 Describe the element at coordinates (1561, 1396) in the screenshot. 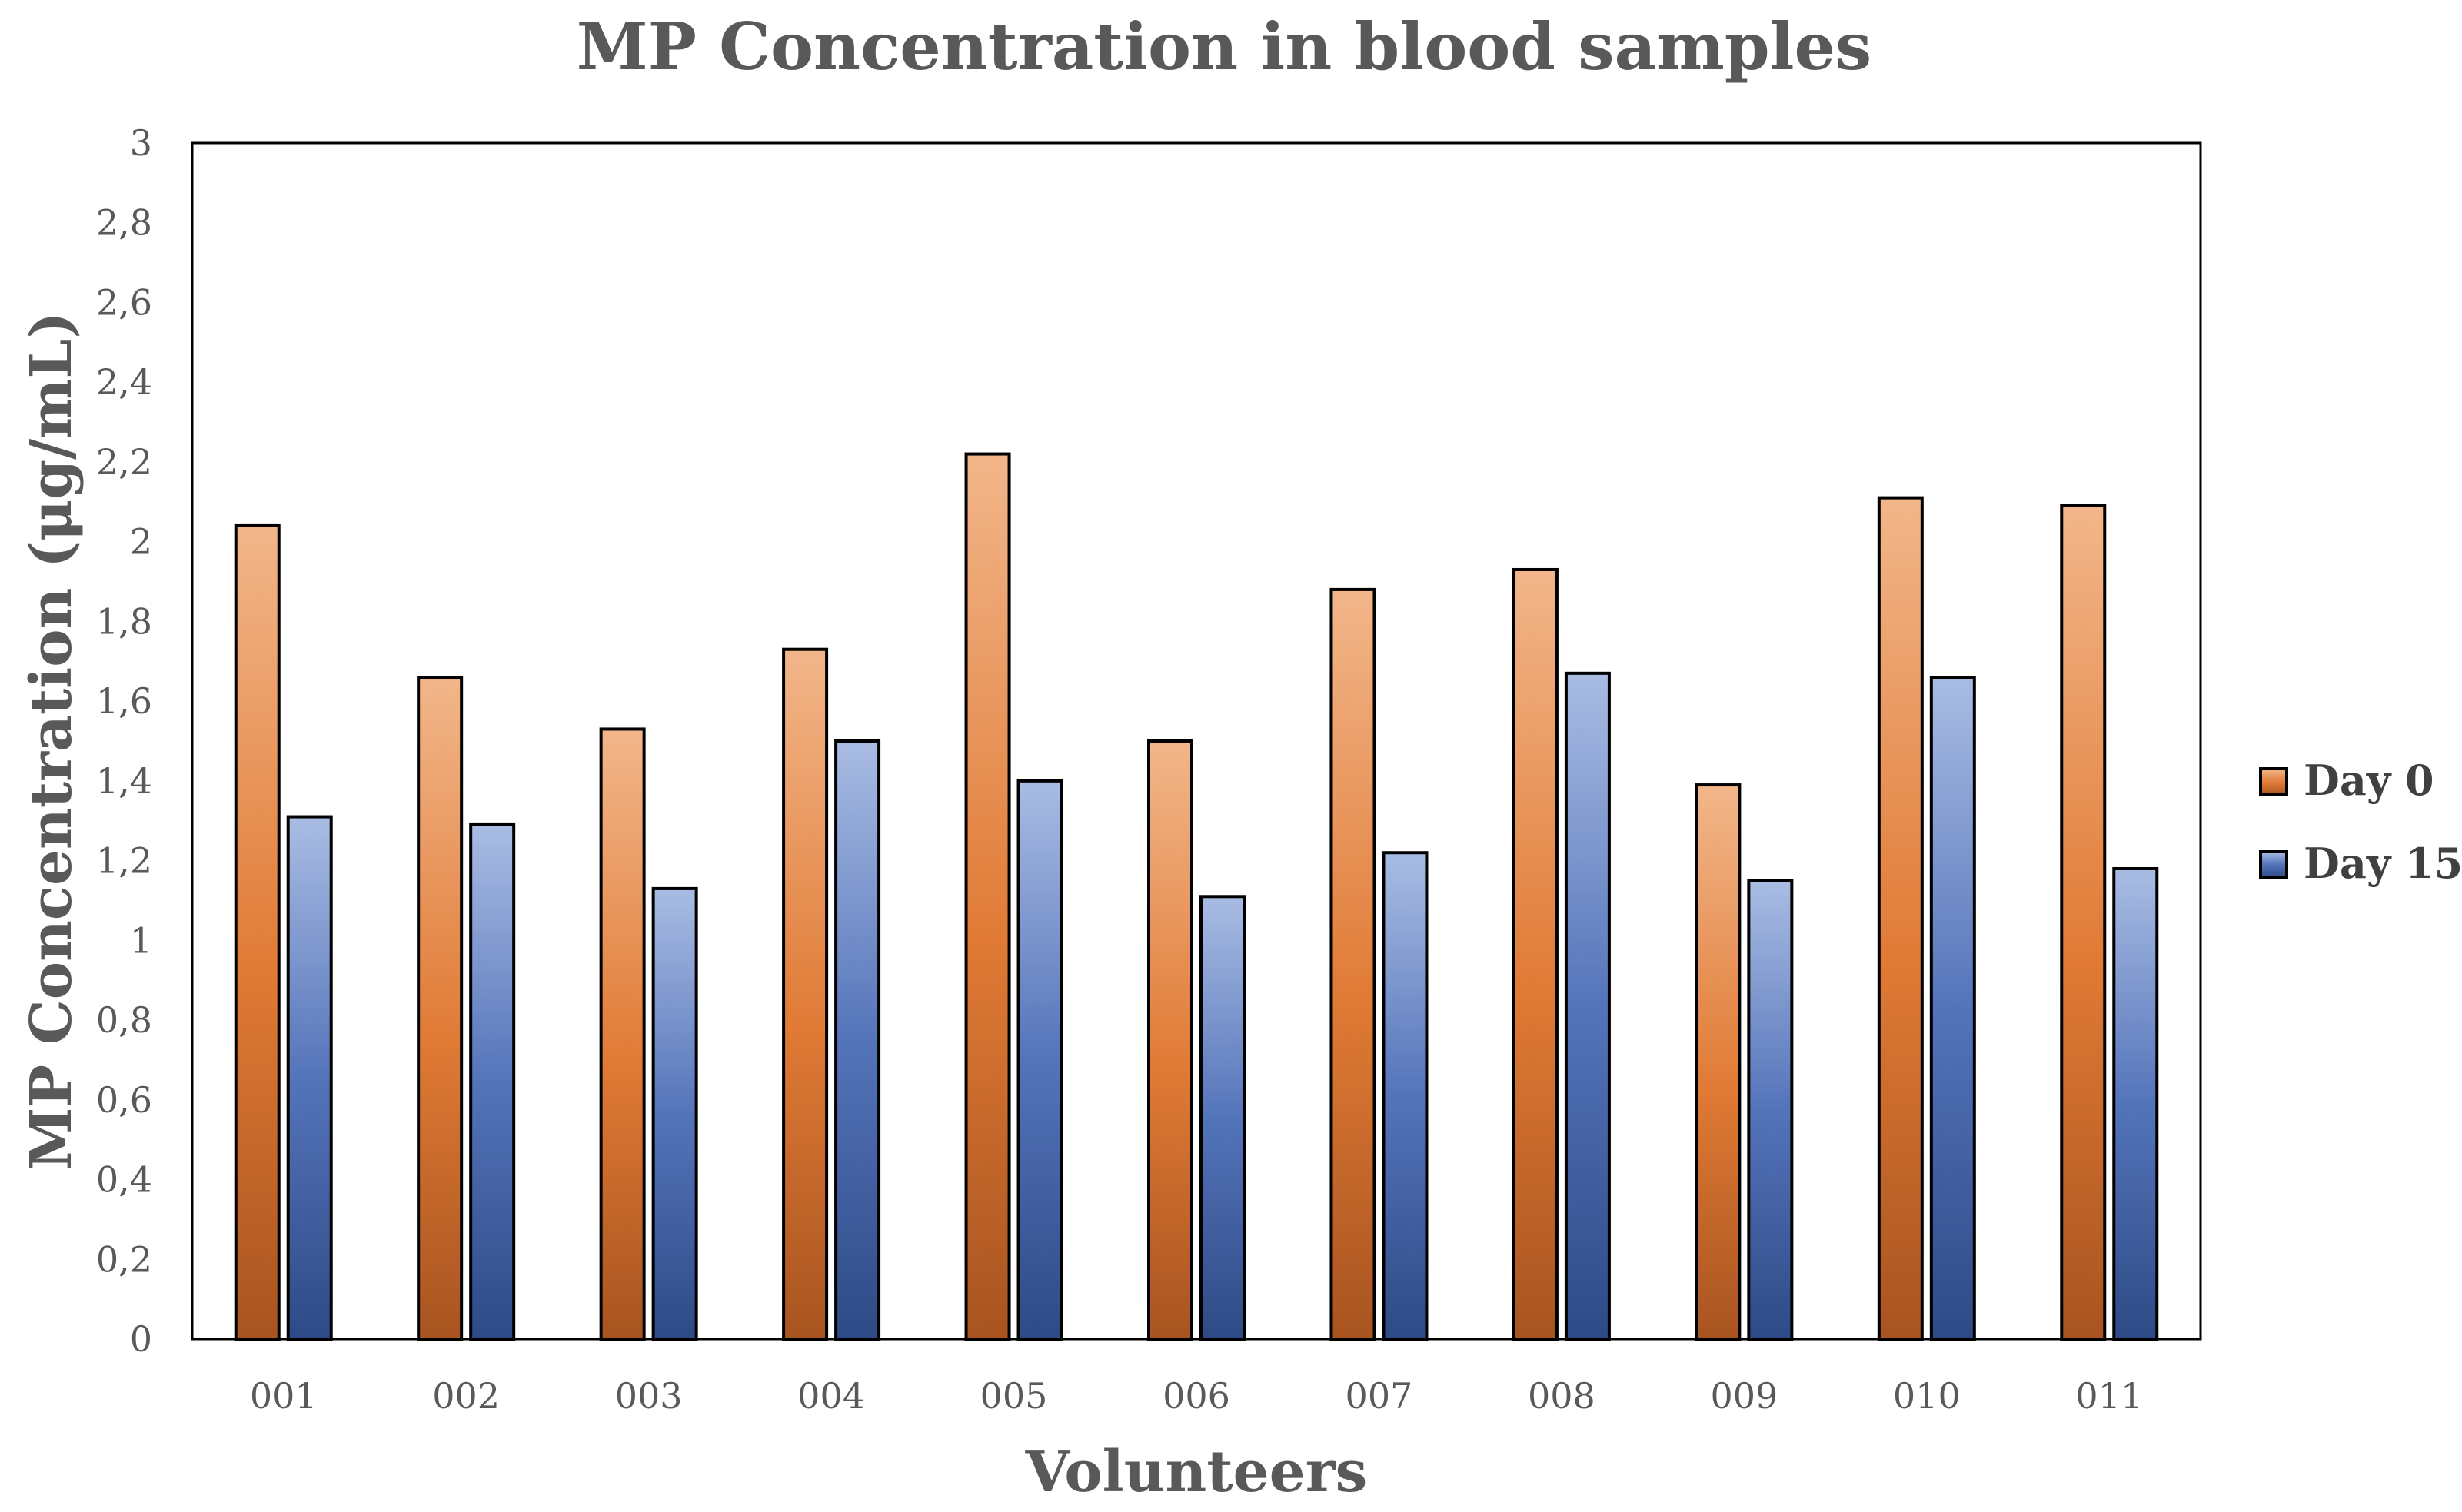

I see `x-tick-label: 008` at that location.